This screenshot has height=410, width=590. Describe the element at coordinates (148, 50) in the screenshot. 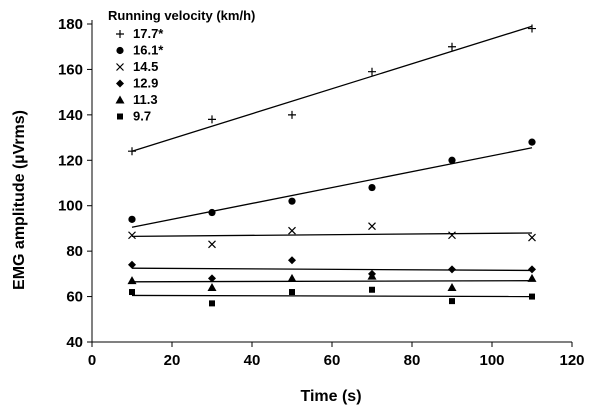

I see `legend-entry-label: 16.1*` at that location.